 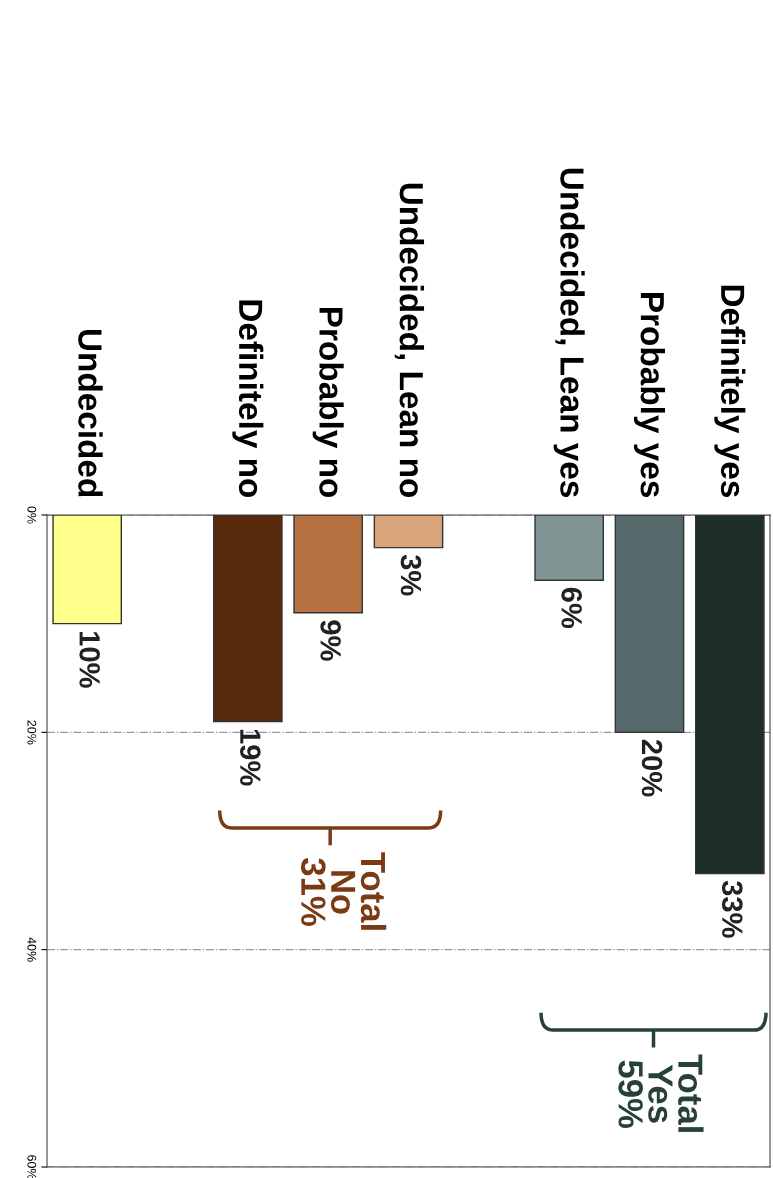 I want to click on data-label: 6%, so click(x=571, y=608).